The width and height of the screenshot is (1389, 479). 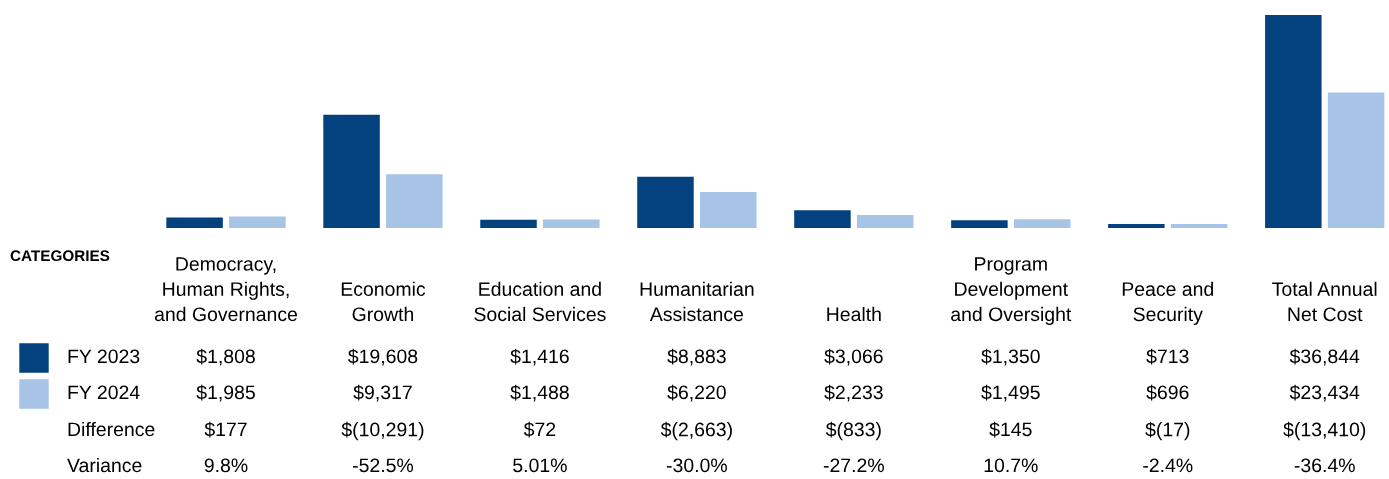 What do you see at coordinates (225, 393) in the screenshot?
I see `data-label: $1,985` at bounding box center [225, 393].